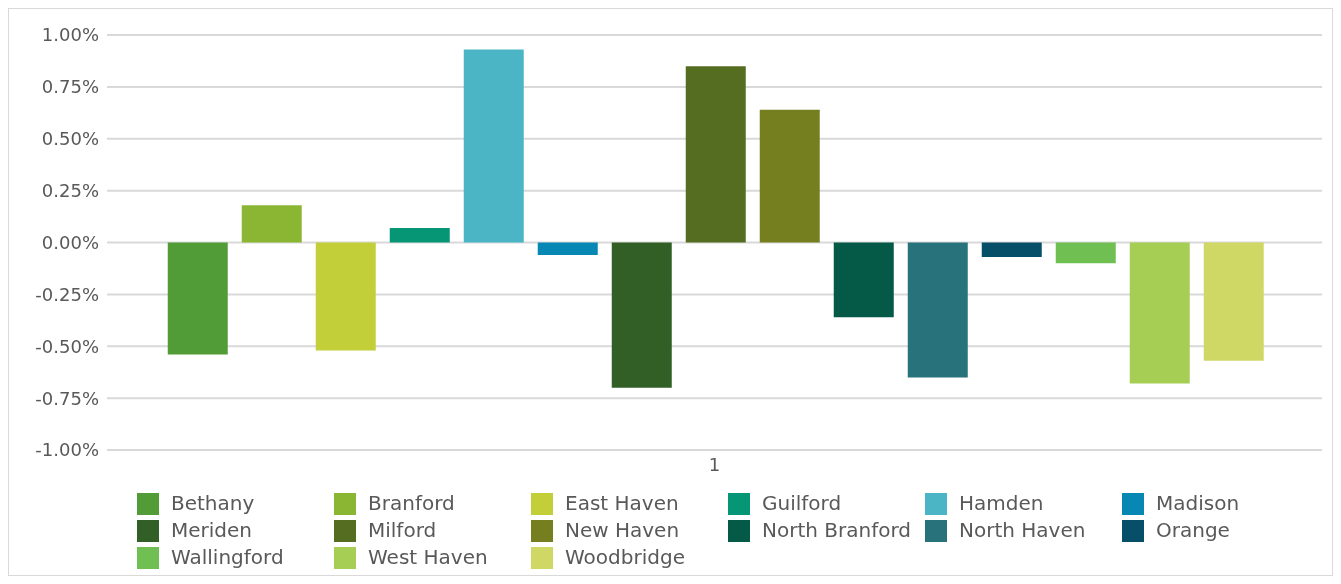 This screenshot has width=1341, height=584. What do you see at coordinates (213, 503) in the screenshot?
I see `legend-label: Bethany` at bounding box center [213, 503].